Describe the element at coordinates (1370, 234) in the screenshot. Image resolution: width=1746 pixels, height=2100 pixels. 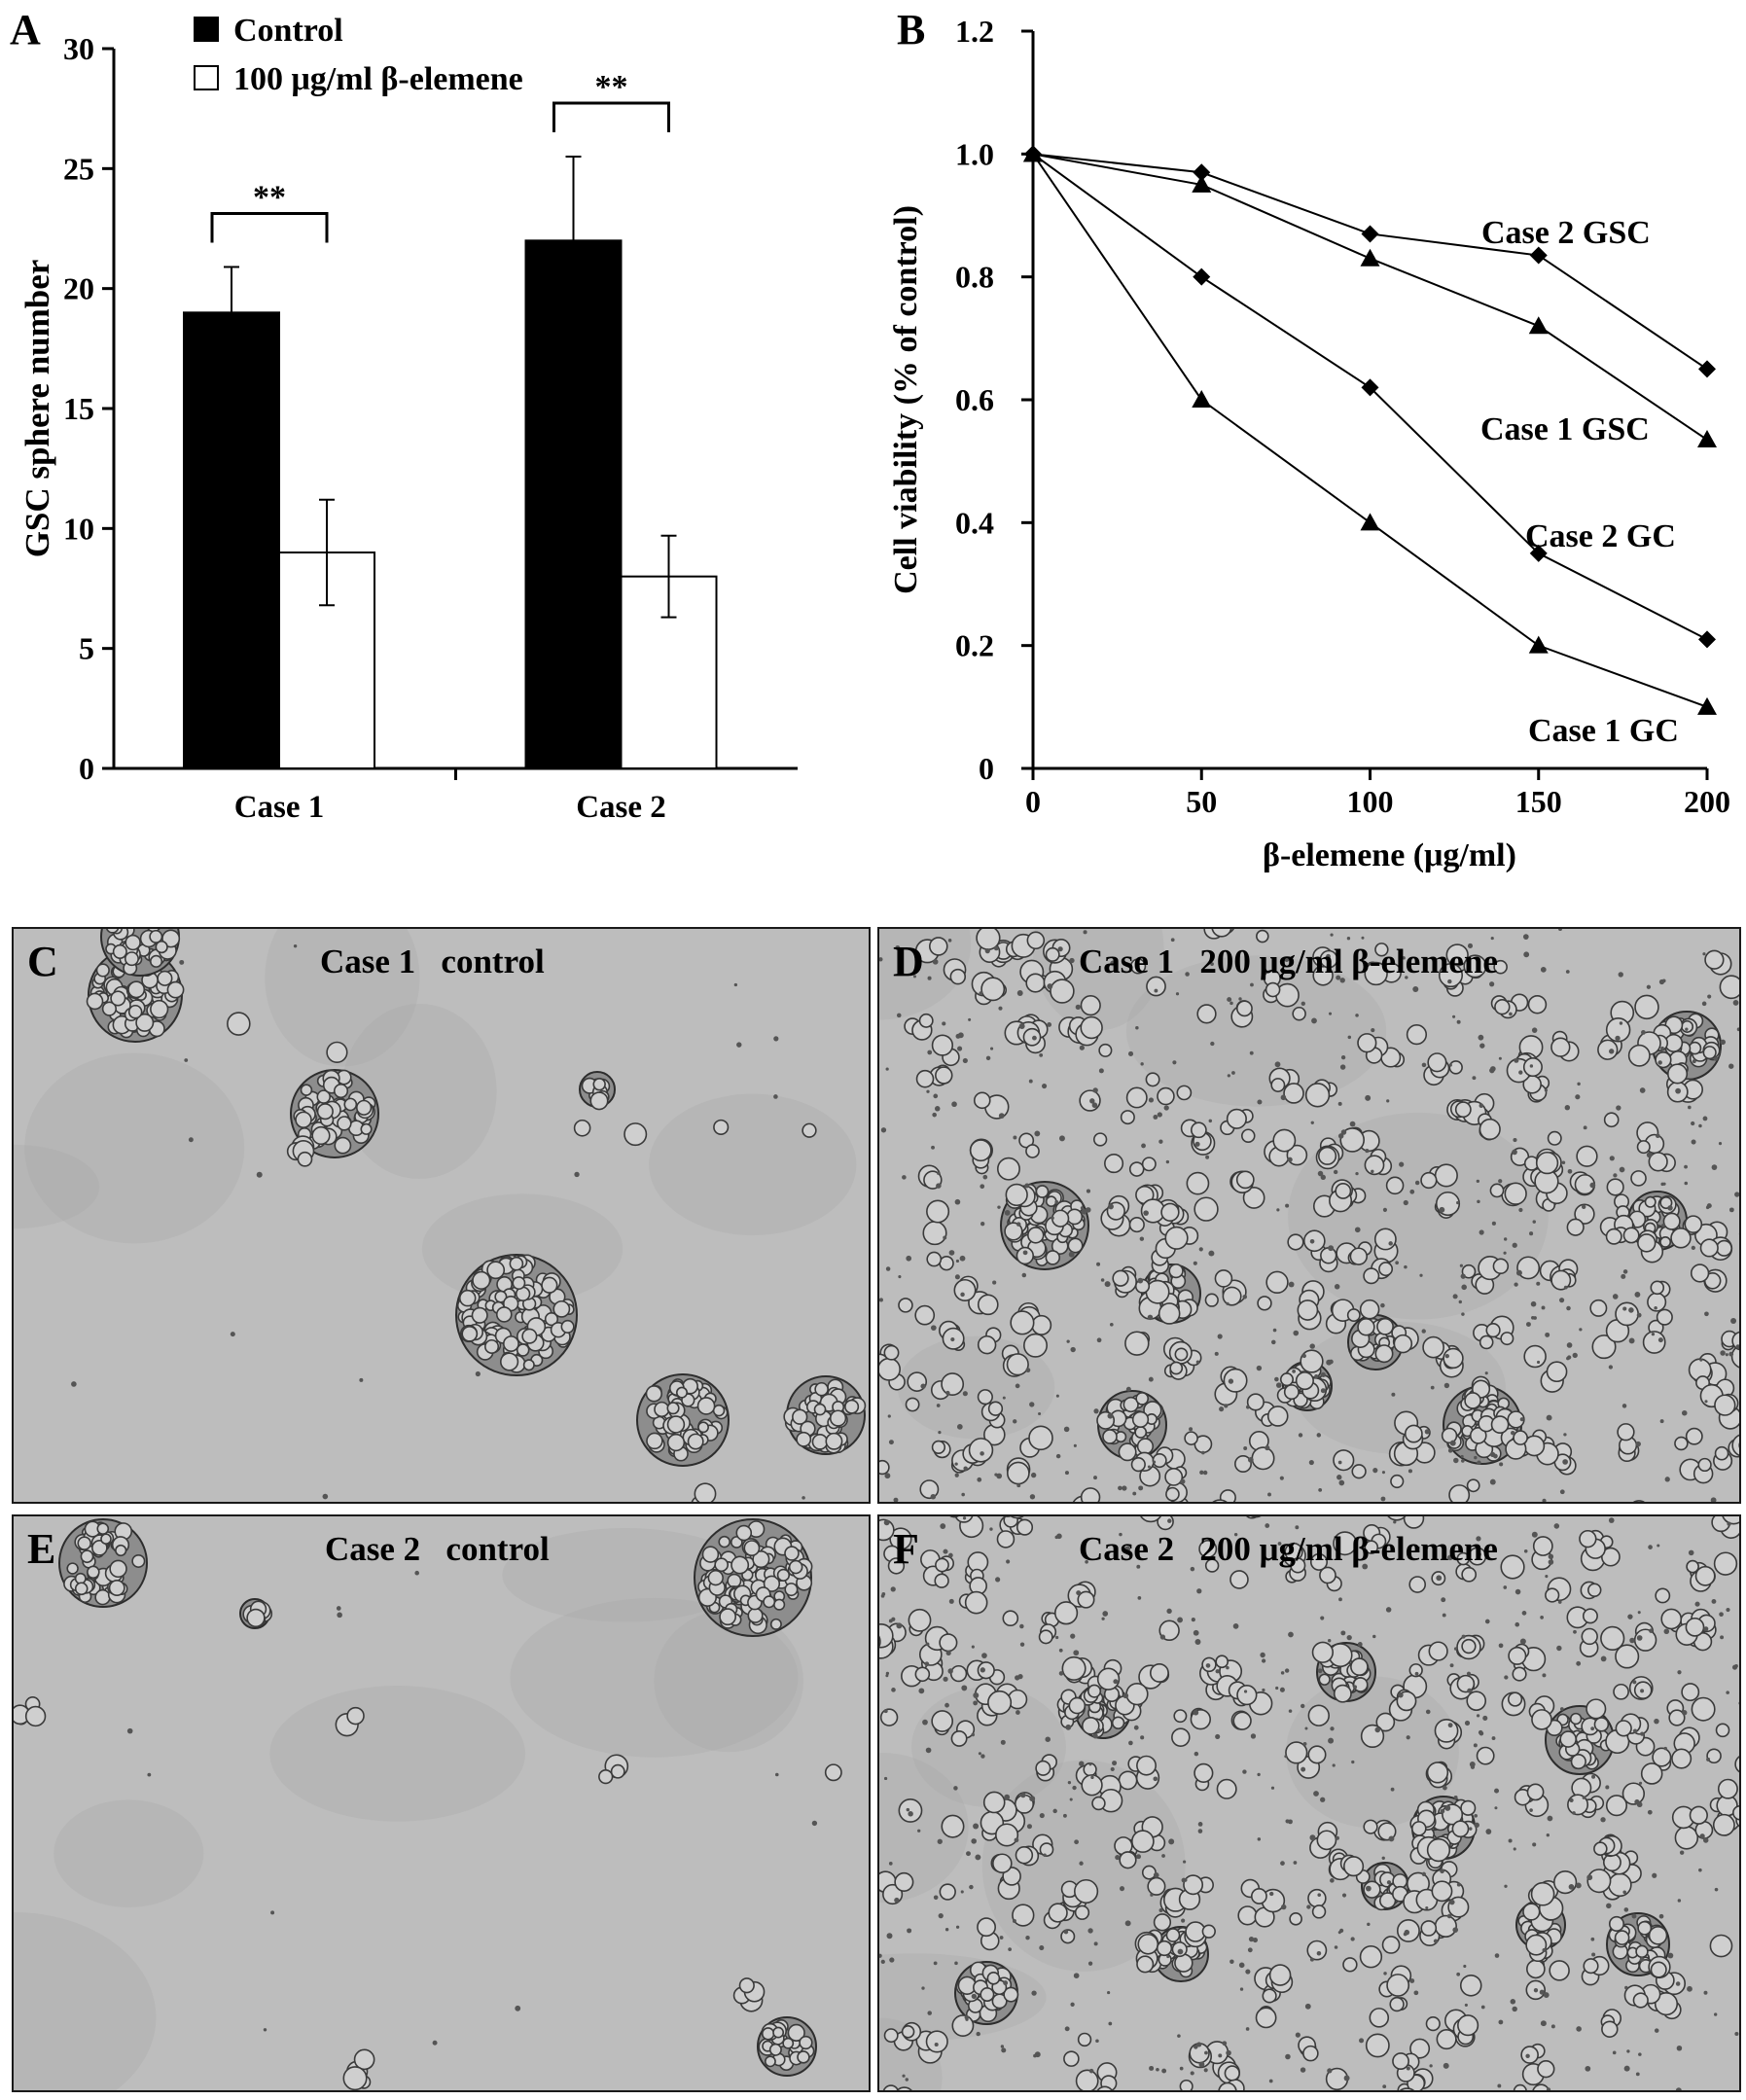
I see `data-point-diamond` at that location.